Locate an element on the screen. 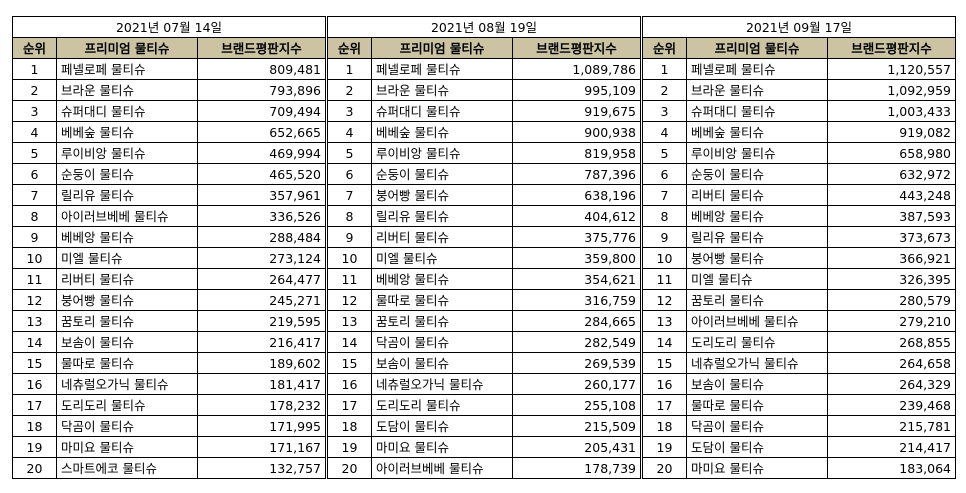 This screenshot has height=493, width=966. score-cell: 189,602 is located at coordinates (261, 363).